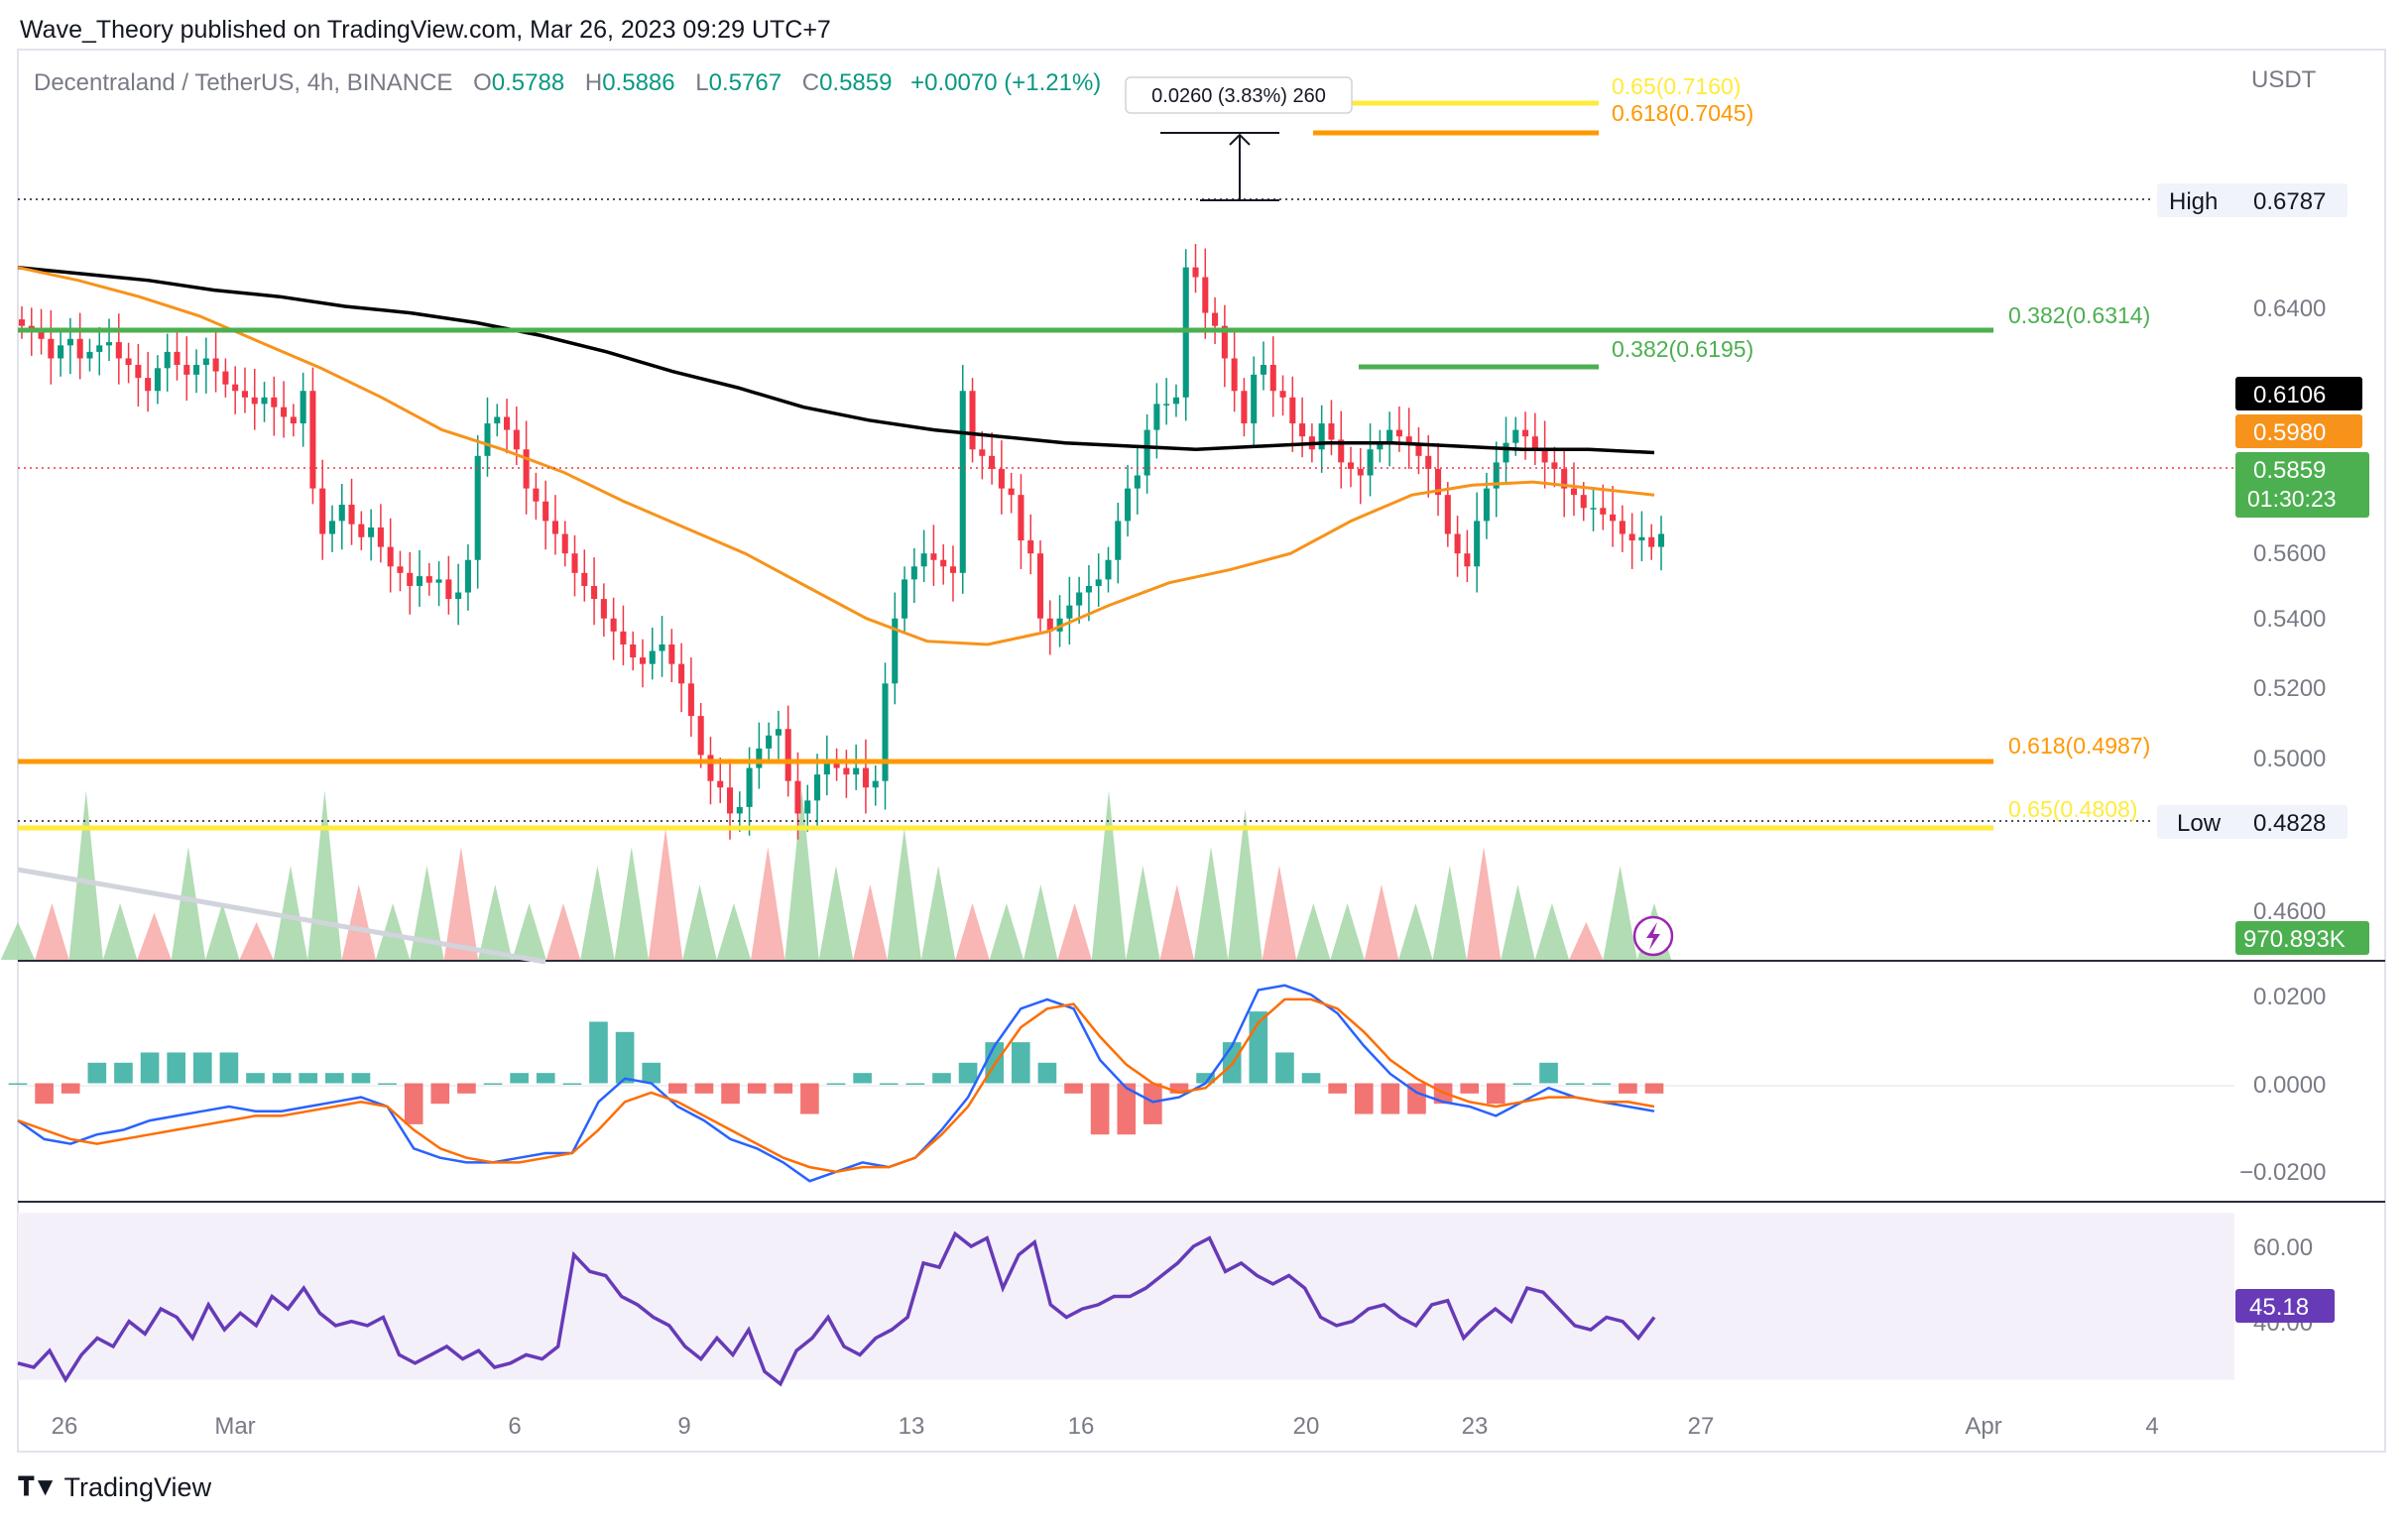  What do you see at coordinates (1476, 1426) in the screenshot?
I see `time-tick: 23` at bounding box center [1476, 1426].